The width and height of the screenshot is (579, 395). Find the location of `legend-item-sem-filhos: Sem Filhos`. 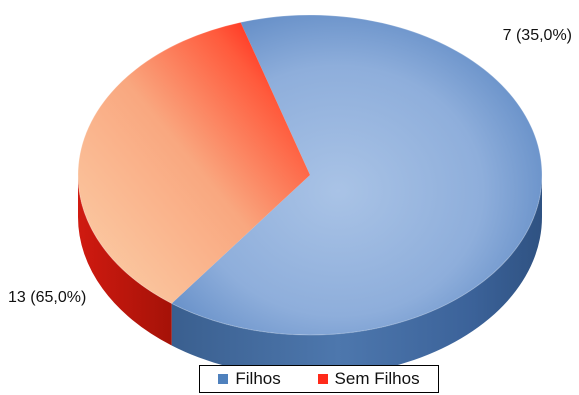

legend-item-sem-filhos: Sem Filhos is located at coordinates (368, 379).